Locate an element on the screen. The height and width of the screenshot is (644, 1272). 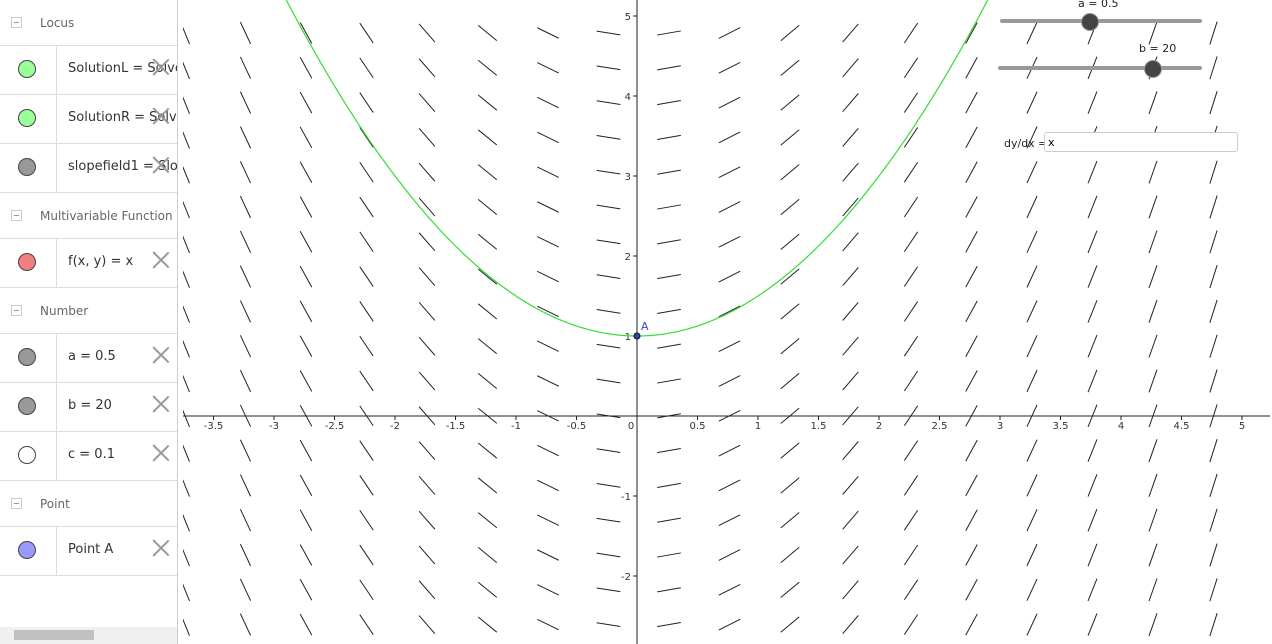
group-title: Number is located at coordinates (64, 311).